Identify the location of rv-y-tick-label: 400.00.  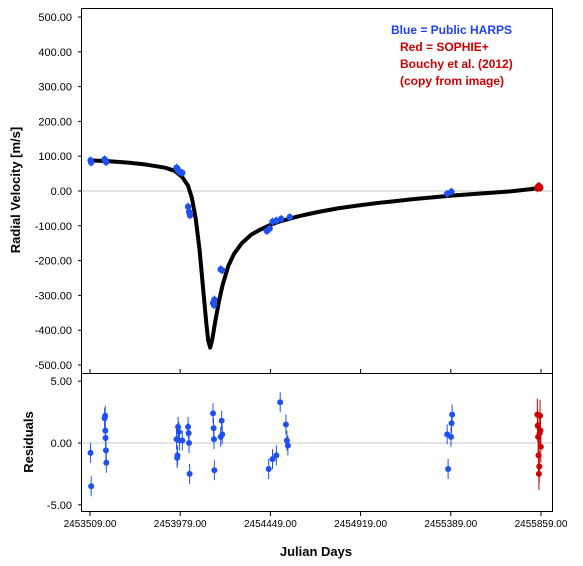
(55, 53).